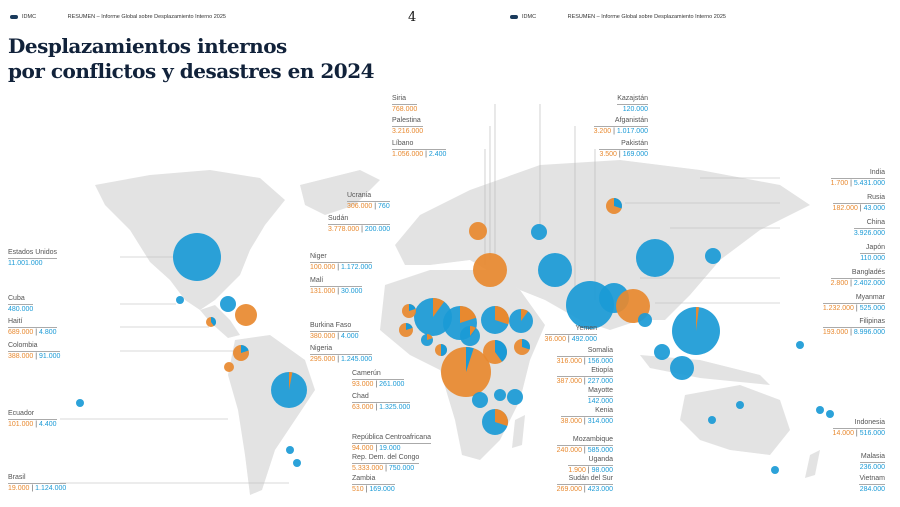 Image resolution: width=900 pixels, height=507 pixels. I want to click on country-values: 14.000 | 516.000, so click(858, 433).